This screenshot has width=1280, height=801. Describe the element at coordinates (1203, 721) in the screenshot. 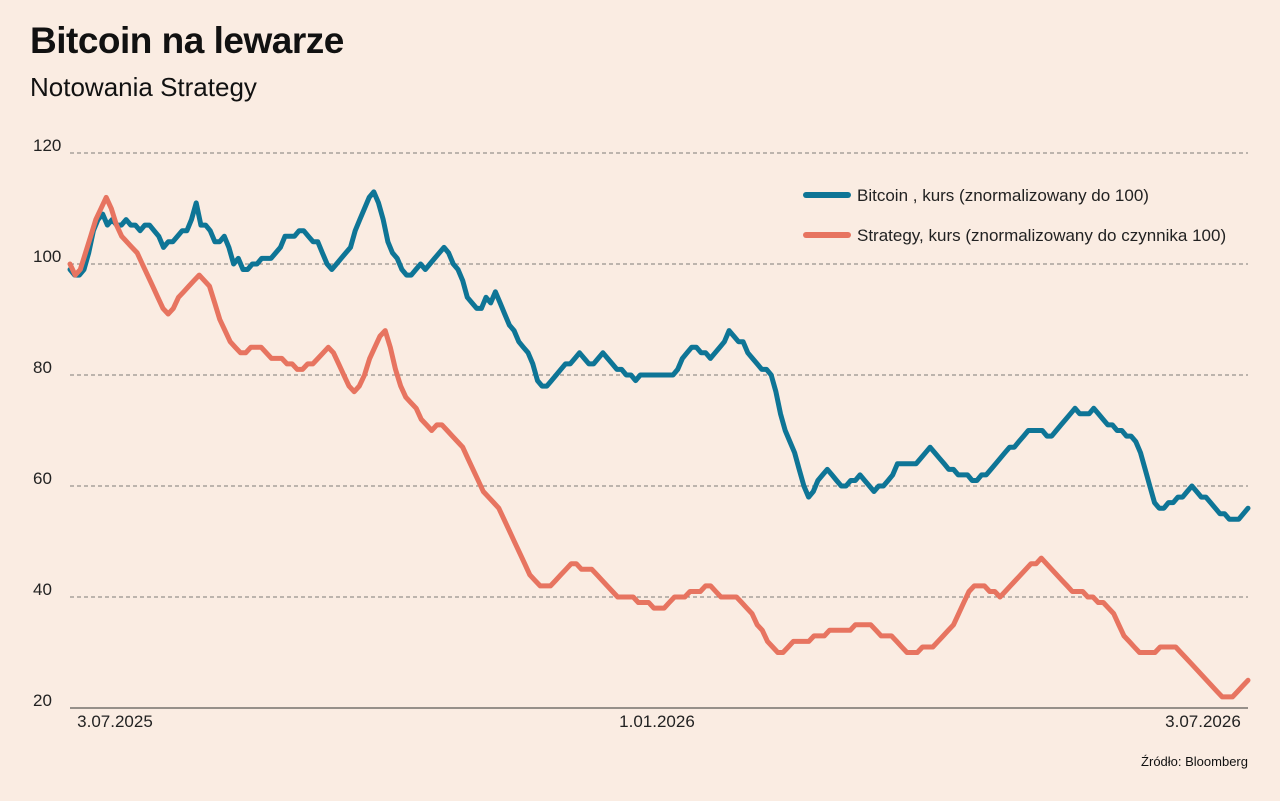

I see `x-tick-label: 3.07.2026` at that location.